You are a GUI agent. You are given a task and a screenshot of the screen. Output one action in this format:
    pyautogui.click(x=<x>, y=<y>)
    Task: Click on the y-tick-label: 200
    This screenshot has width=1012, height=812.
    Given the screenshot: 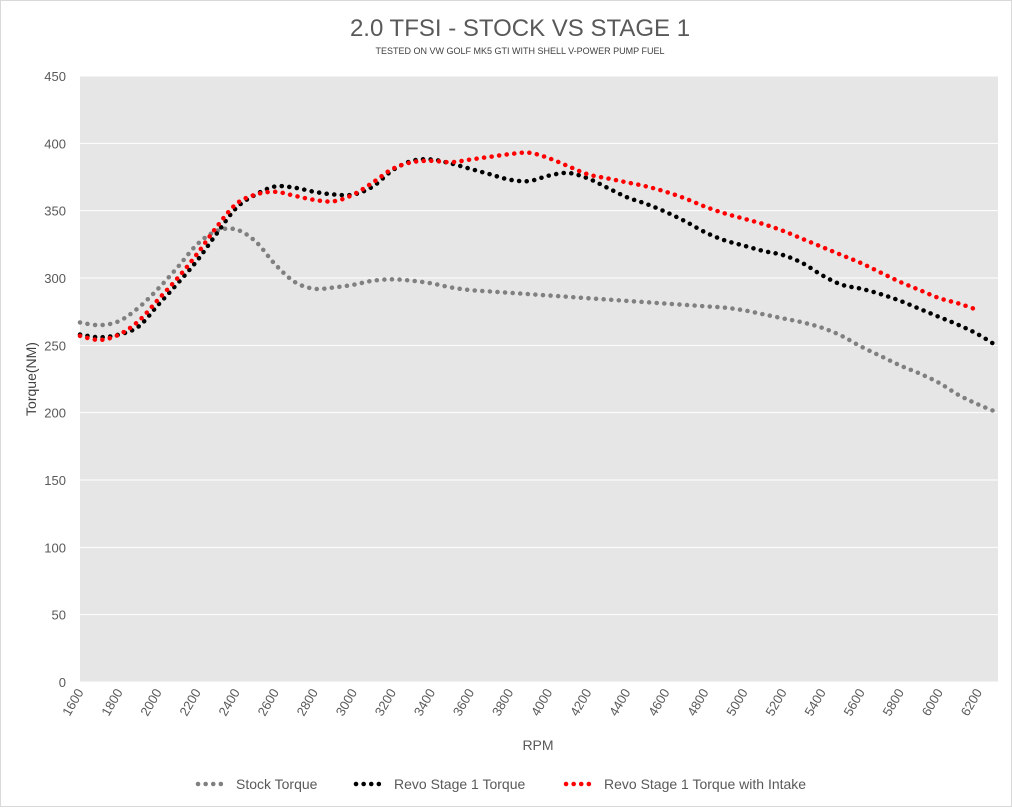 What is the action you would take?
    pyautogui.click(x=55, y=413)
    